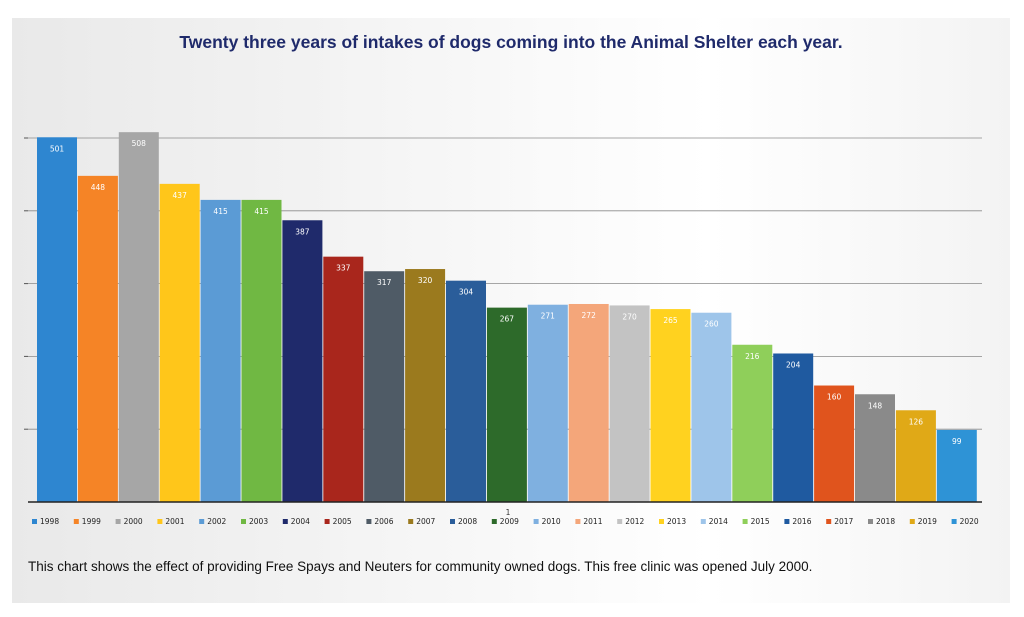  What do you see at coordinates (536, 521) in the screenshot?
I see `legend-swatch-2010` at bounding box center [536, 521].